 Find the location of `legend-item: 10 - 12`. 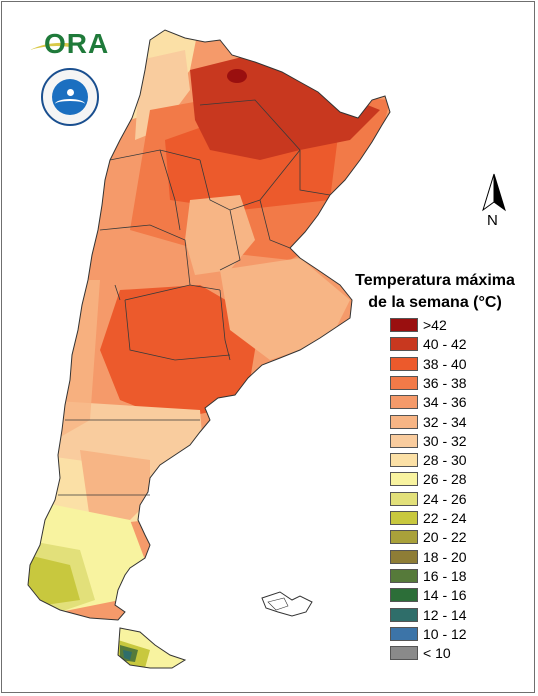

legend-item: 10 - 12 is located at coordinates (460, 635).